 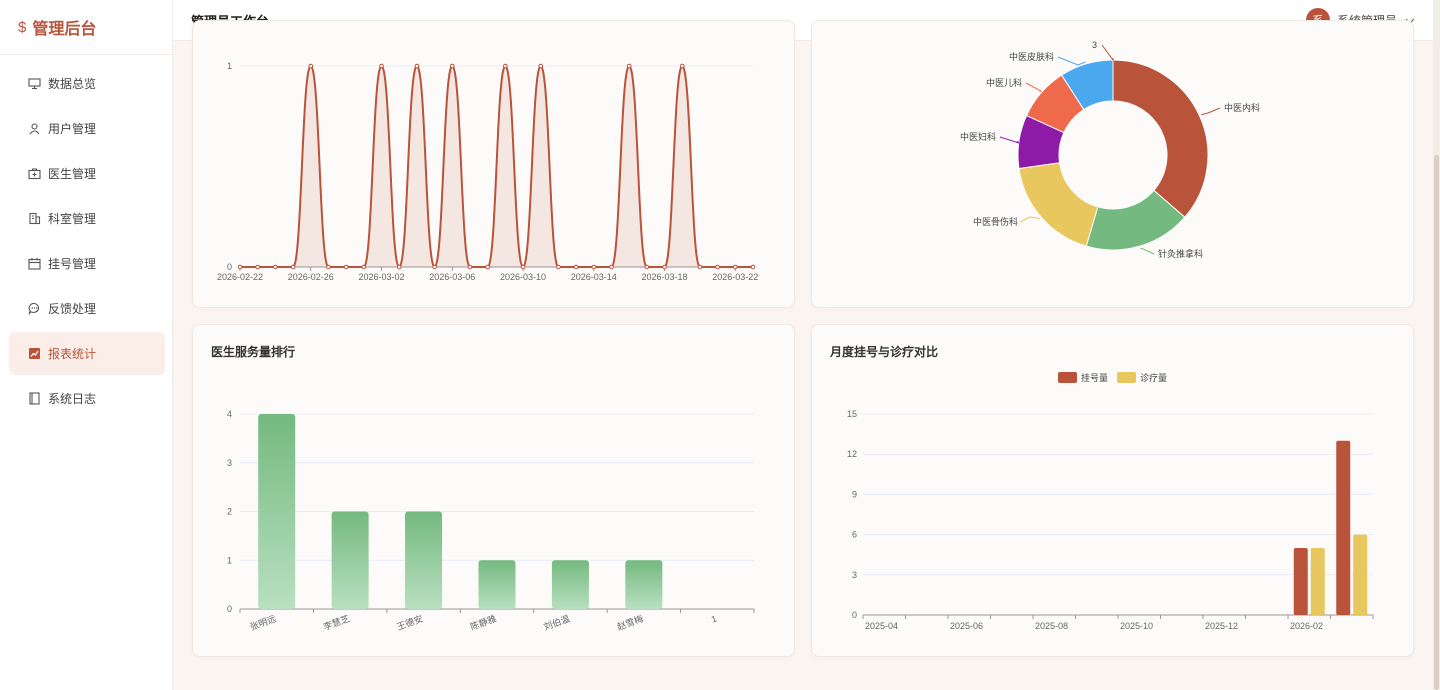 I want to click on x-tick-label: 2026-03-14, so click(x=594, y=277).